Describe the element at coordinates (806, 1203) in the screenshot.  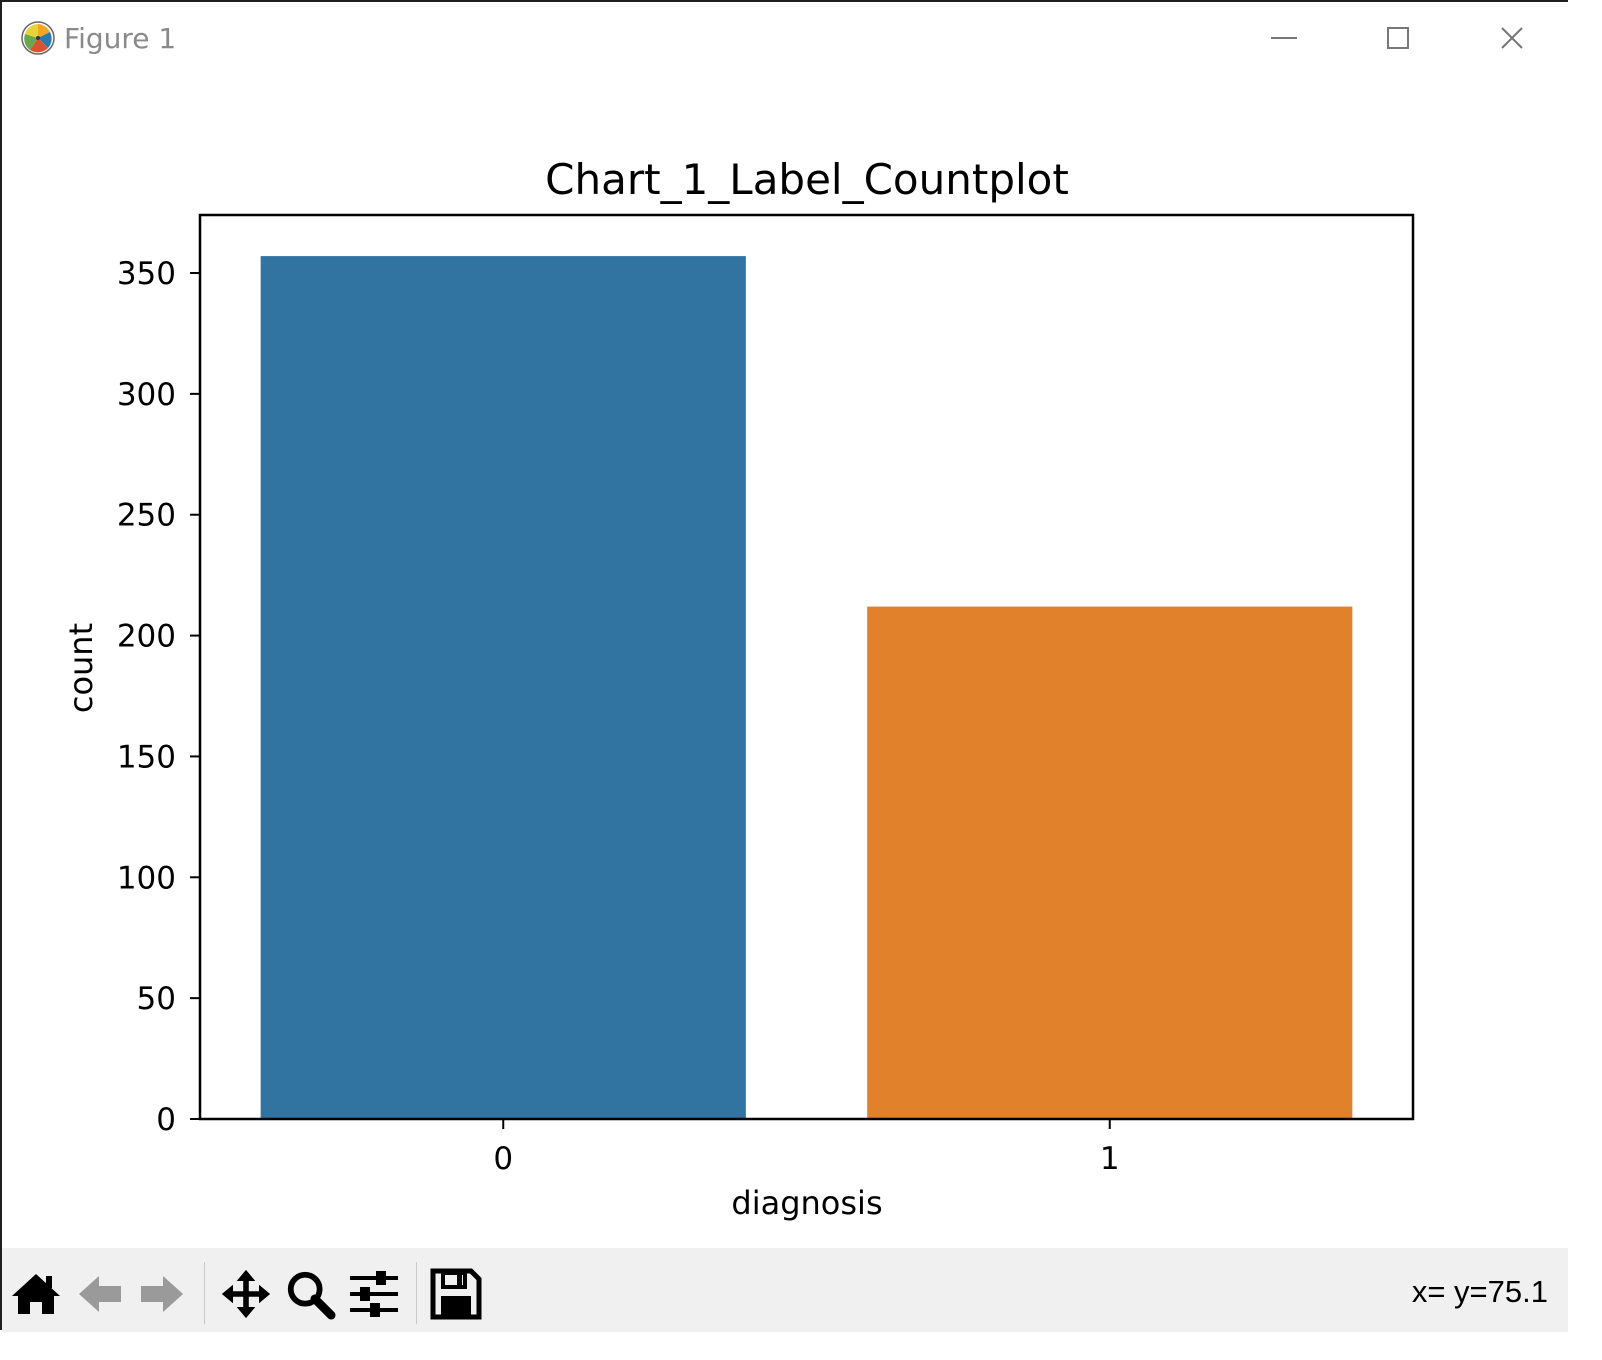
I see `x-axis-label: diagnosis` at that location.